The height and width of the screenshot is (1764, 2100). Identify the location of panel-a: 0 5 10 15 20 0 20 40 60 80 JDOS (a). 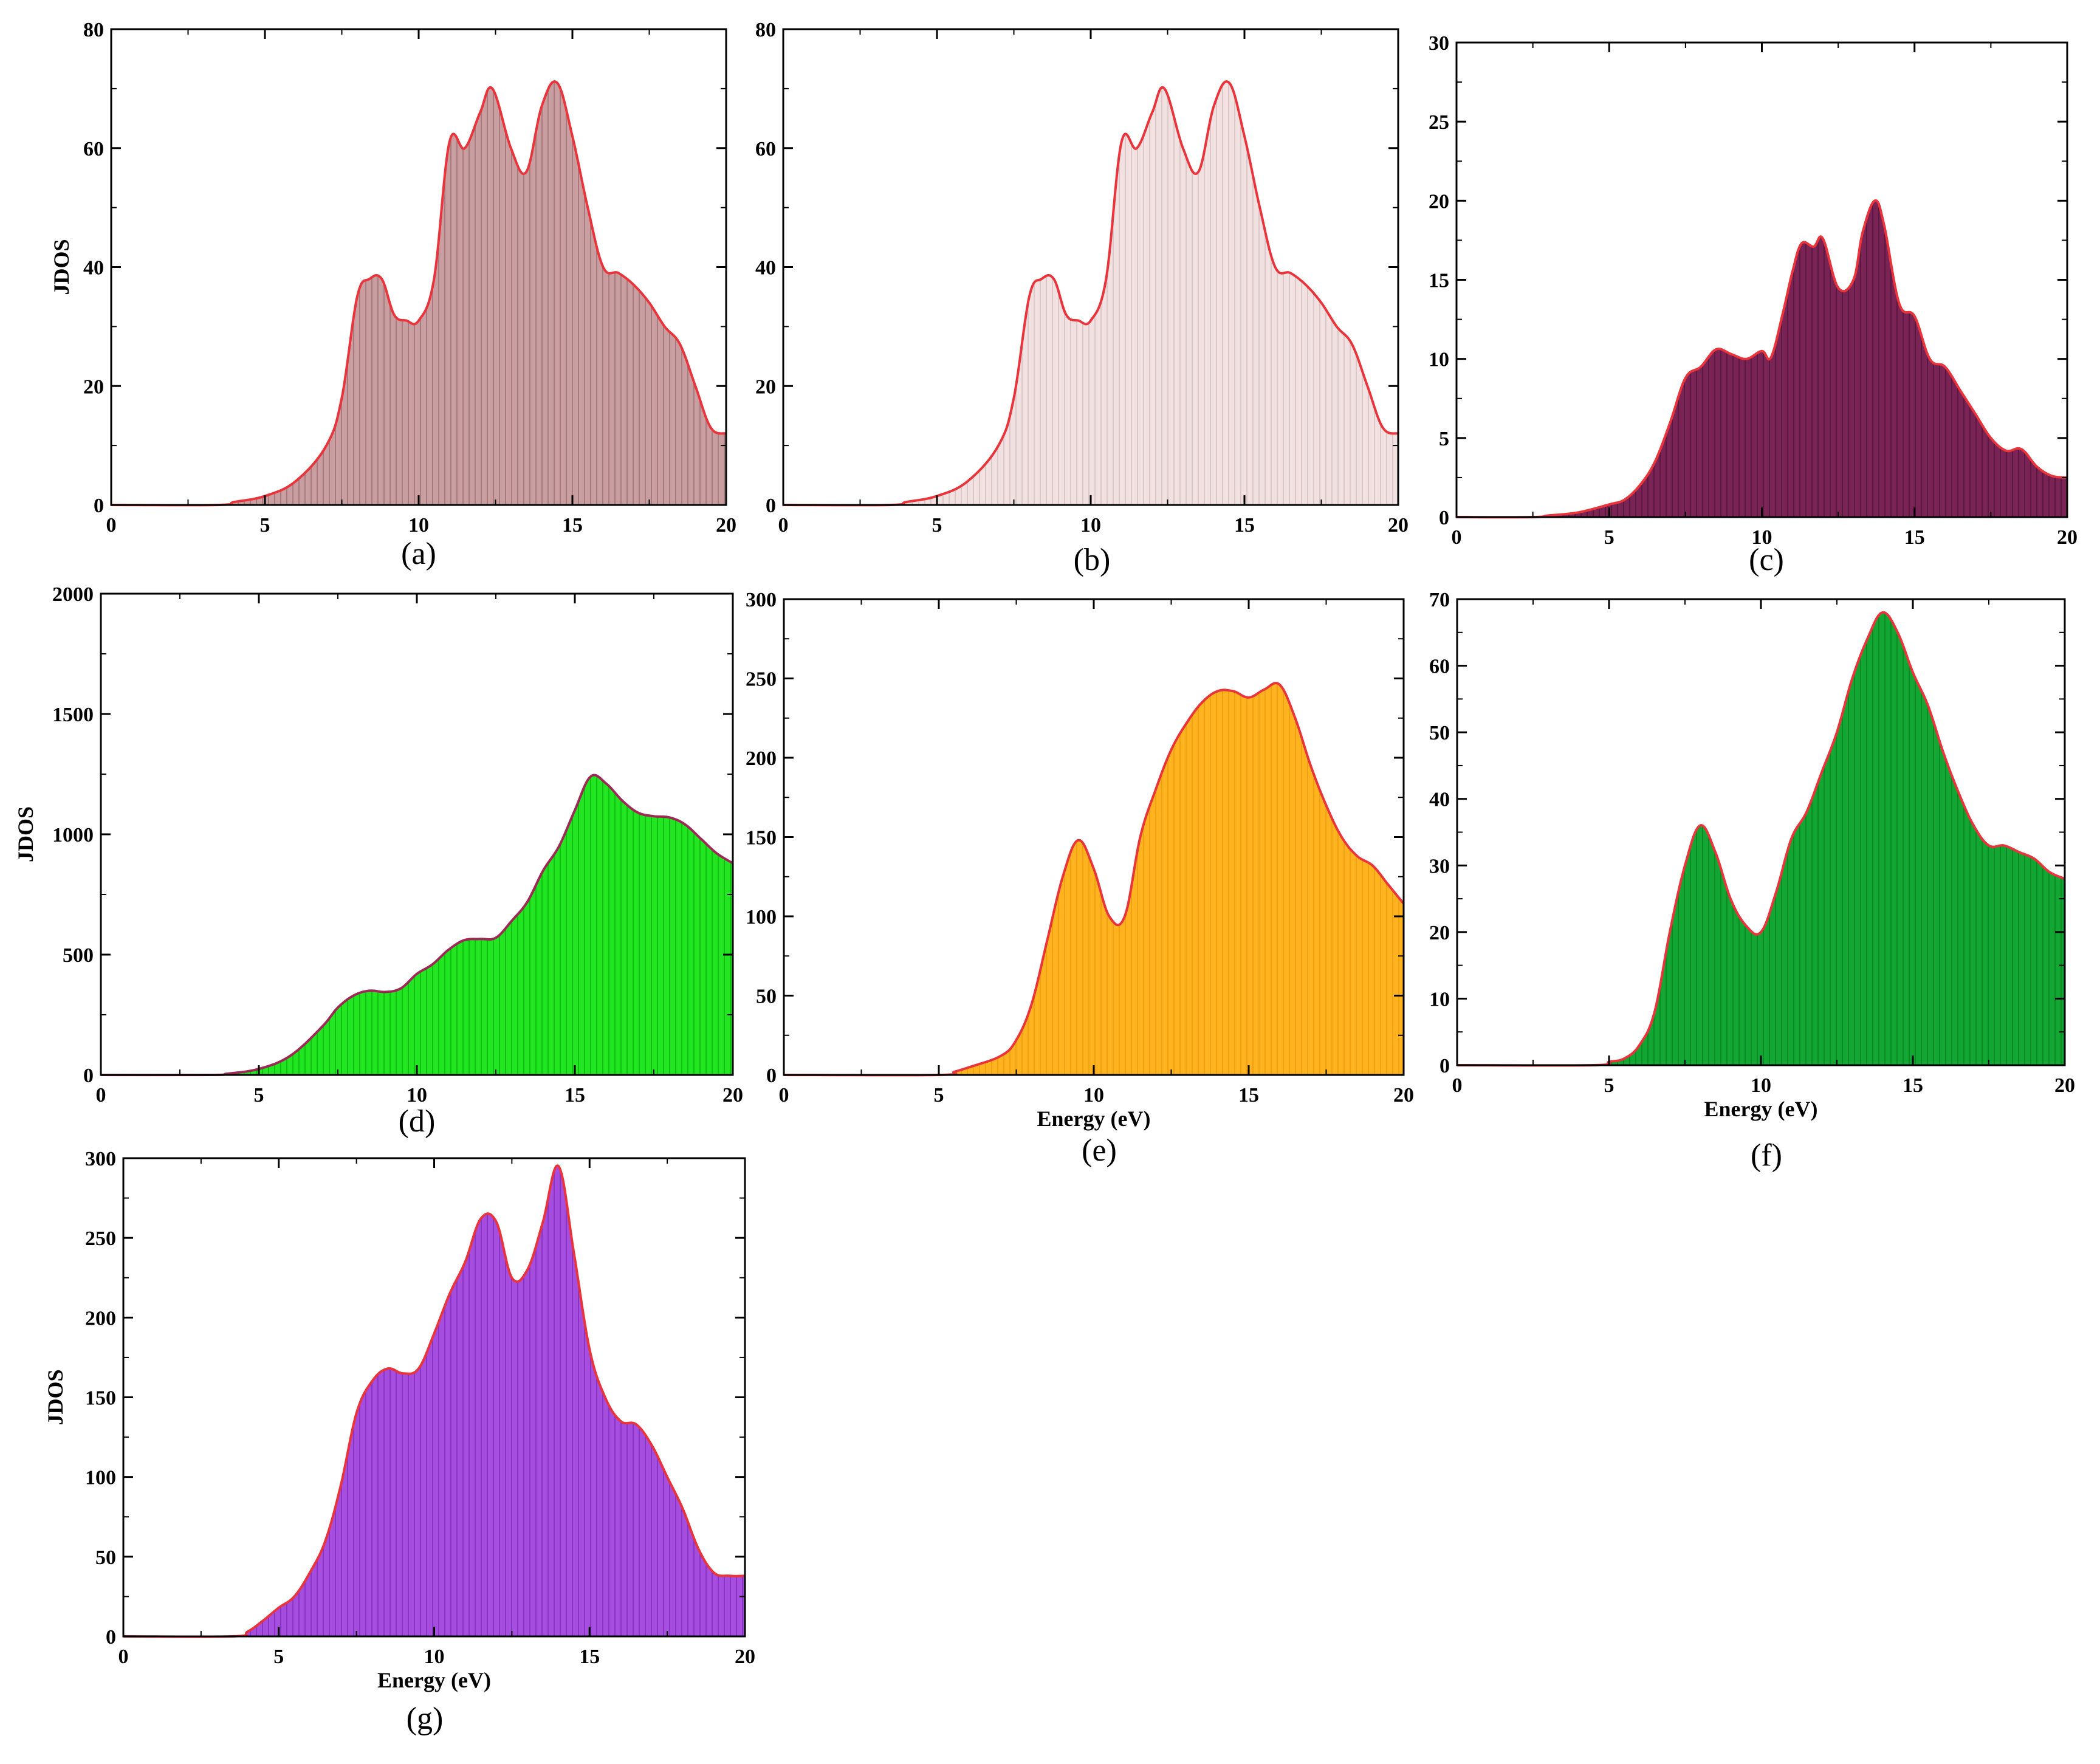
(392, 295).